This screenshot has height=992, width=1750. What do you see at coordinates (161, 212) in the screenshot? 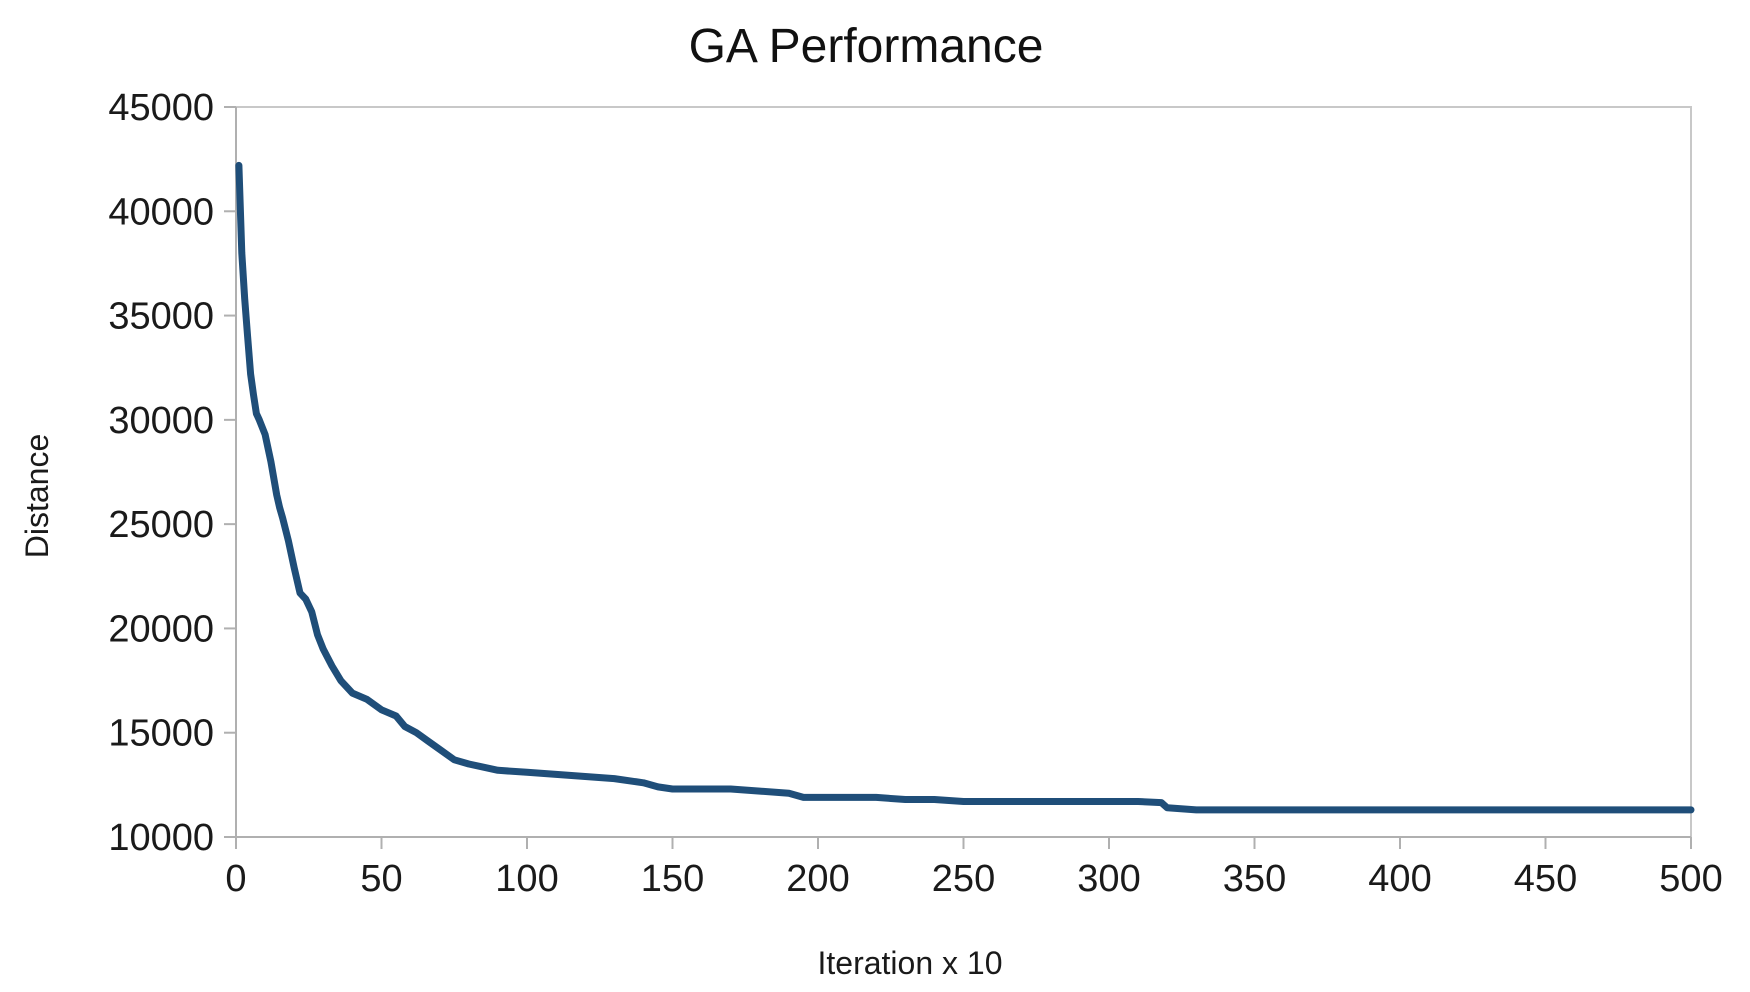
I see `y-tick-label: 40000` at bounding box center [161, 212].